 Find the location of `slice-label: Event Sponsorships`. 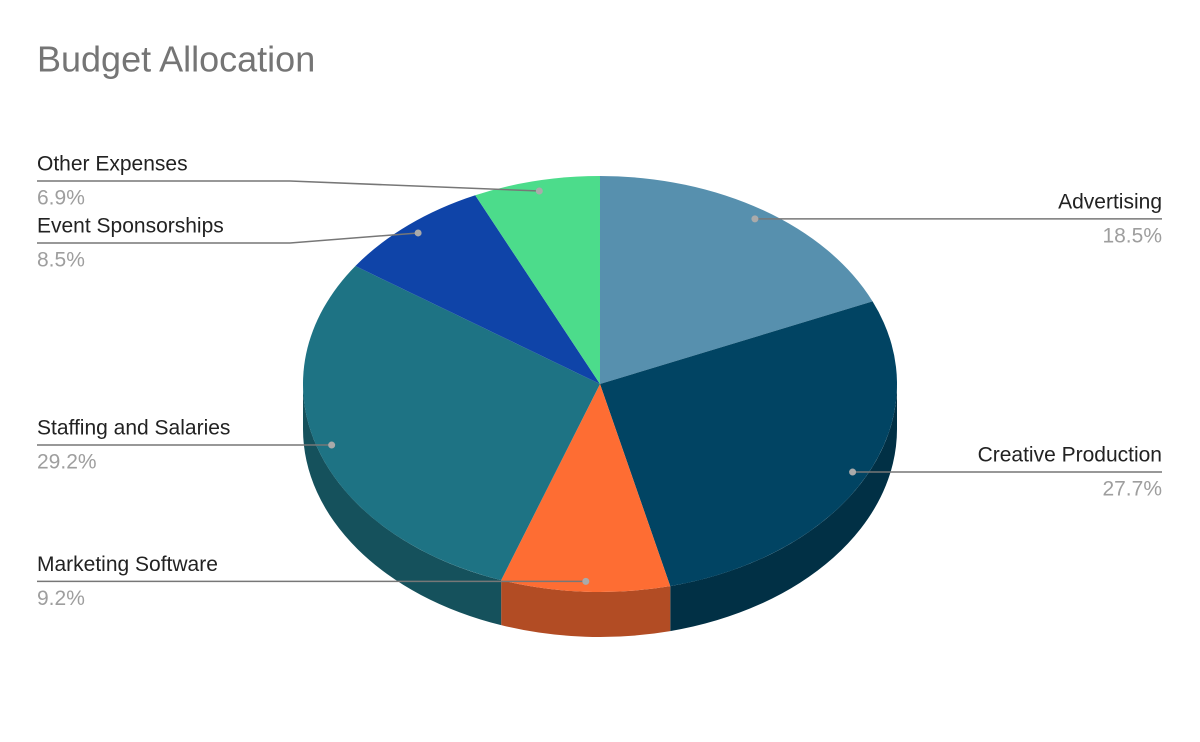

slice-label: Event Sponsorships is located at coordinates (130, 226).